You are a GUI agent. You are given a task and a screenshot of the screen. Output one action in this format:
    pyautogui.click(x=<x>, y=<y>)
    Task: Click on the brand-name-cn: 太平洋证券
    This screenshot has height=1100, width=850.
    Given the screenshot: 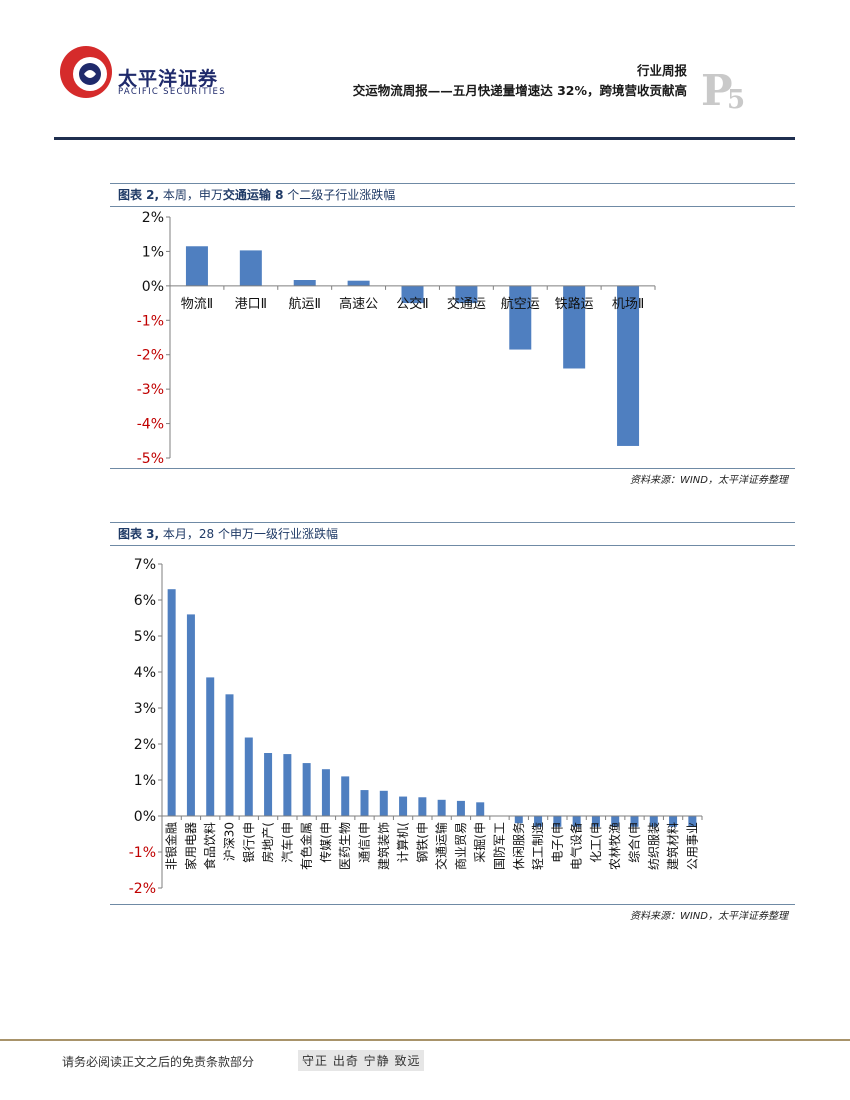 What is the action you would take?
    pyautogui.click(x=168, y=79)
    